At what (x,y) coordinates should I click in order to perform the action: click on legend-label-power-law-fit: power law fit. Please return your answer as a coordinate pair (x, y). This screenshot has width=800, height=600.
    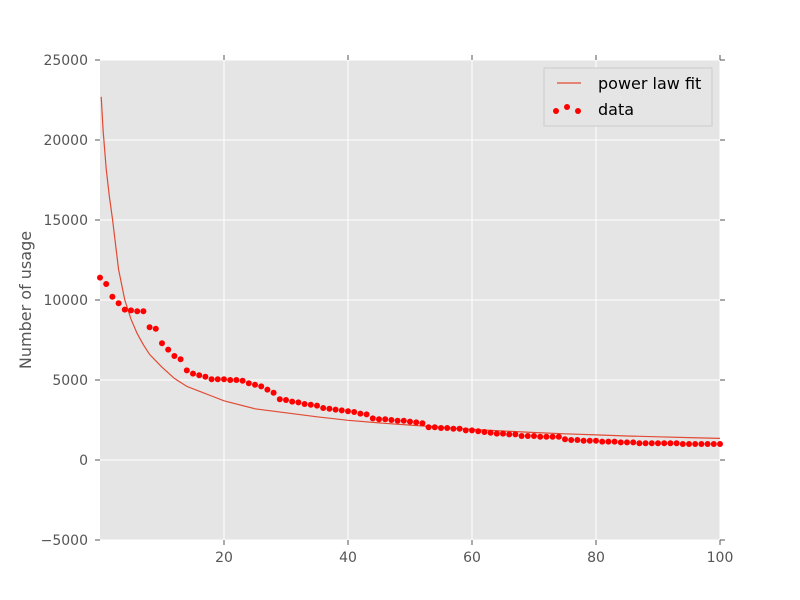
    Looking at the image, I should click on (649, 83).